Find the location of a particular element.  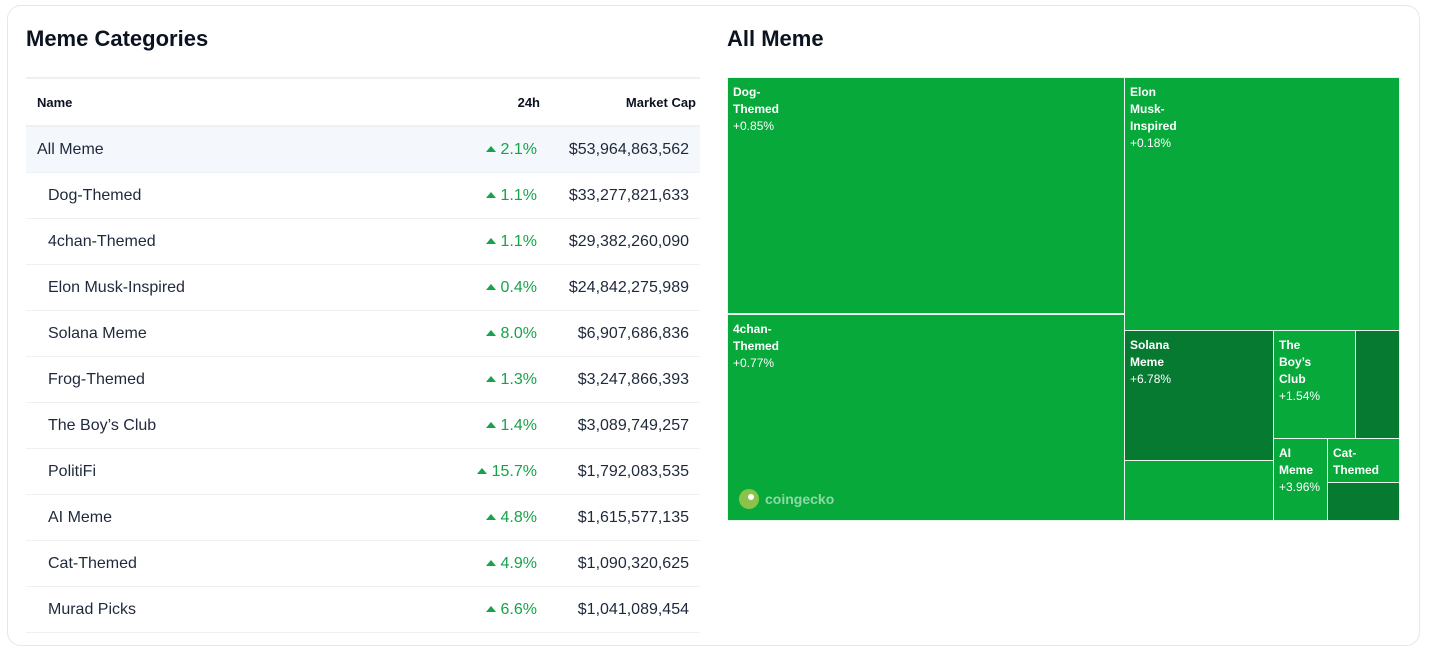

tile-name: Solana Meme is located at coordinates (1150, 353).